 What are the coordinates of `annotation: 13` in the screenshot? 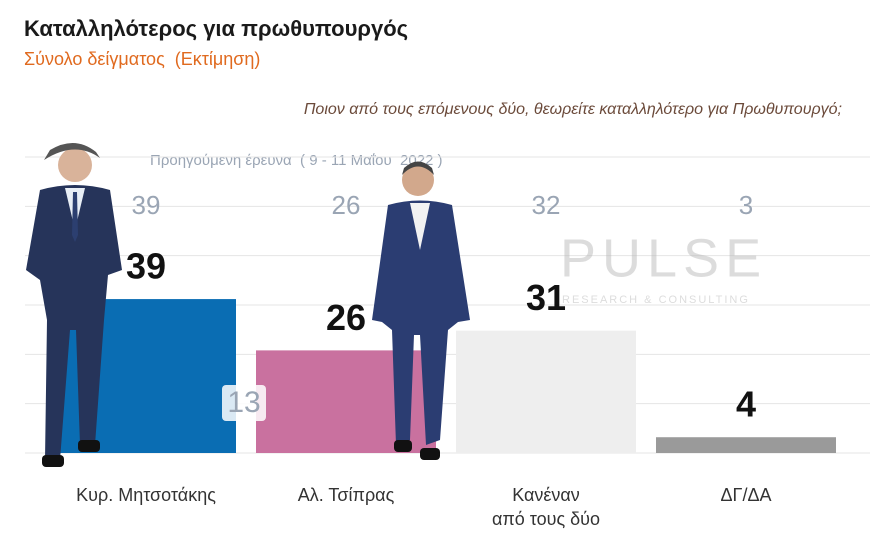 It's located at (243, 402).